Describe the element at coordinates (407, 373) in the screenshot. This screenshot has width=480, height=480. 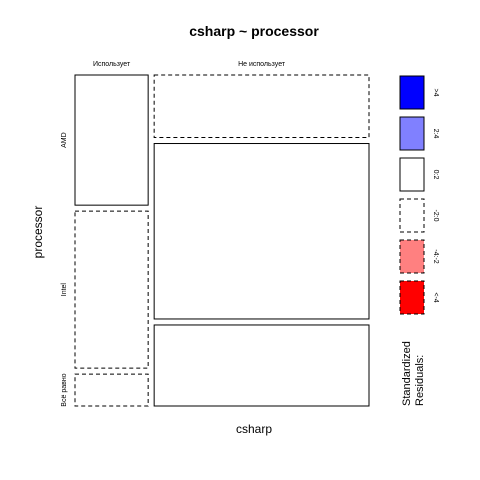
I see `legend-title-line-1: Standardized` at that location.